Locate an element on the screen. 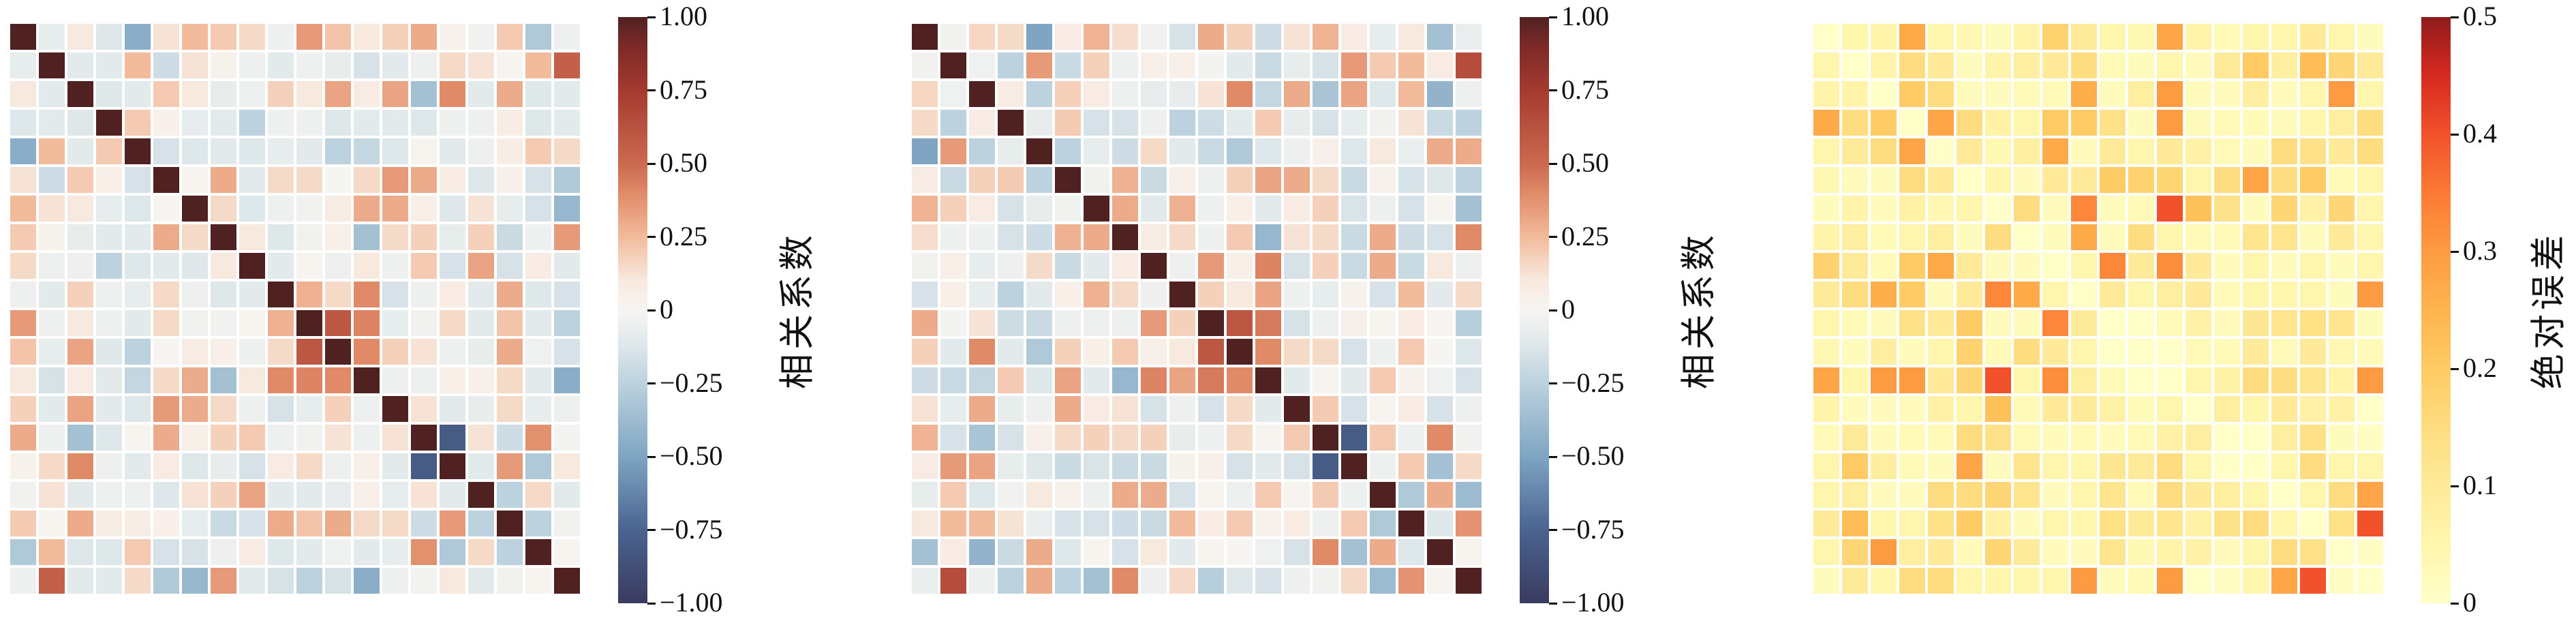 The width and height of the screenshot is (2576, 623). colorbar-tick-mark is located at coordinates (2455, 134).